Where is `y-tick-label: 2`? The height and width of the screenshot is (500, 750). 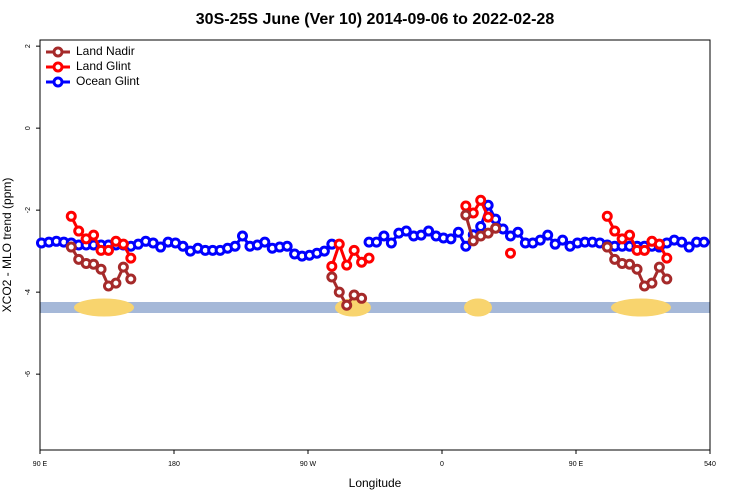 y-tick-label: 2 is located at coordinates (28, 46).